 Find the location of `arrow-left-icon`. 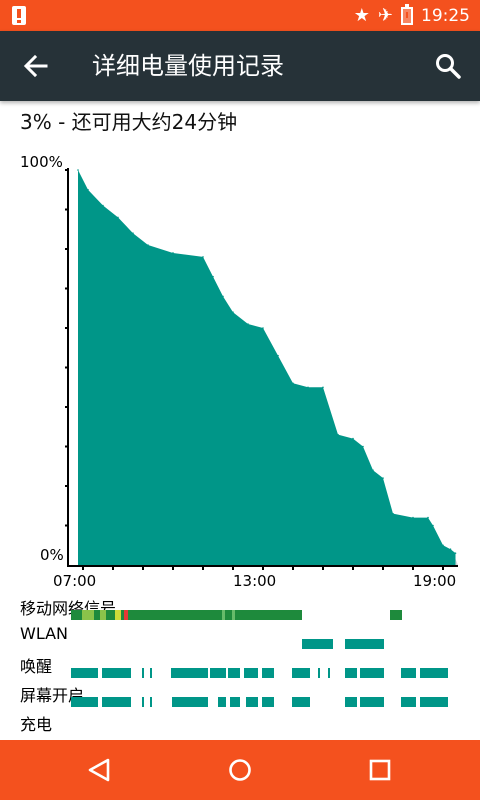

arrow-left-icon is located at coordinates (36, 66).